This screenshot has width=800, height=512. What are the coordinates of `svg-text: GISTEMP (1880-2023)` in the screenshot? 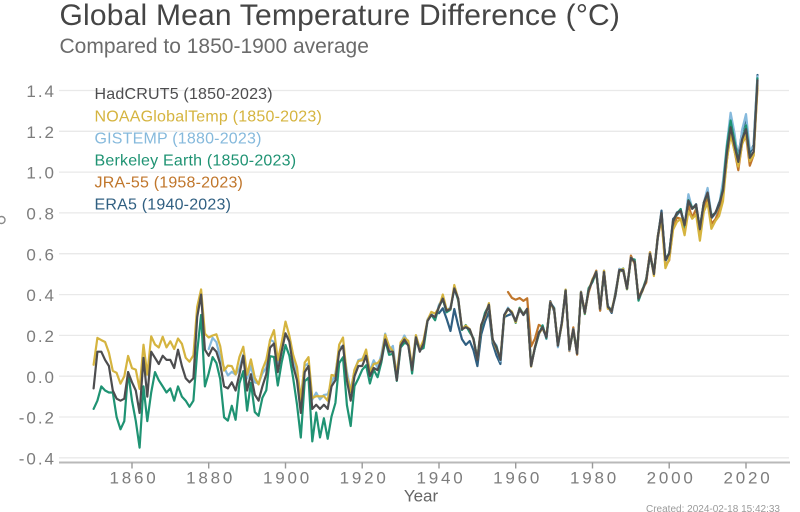 It's located at (178, 138).